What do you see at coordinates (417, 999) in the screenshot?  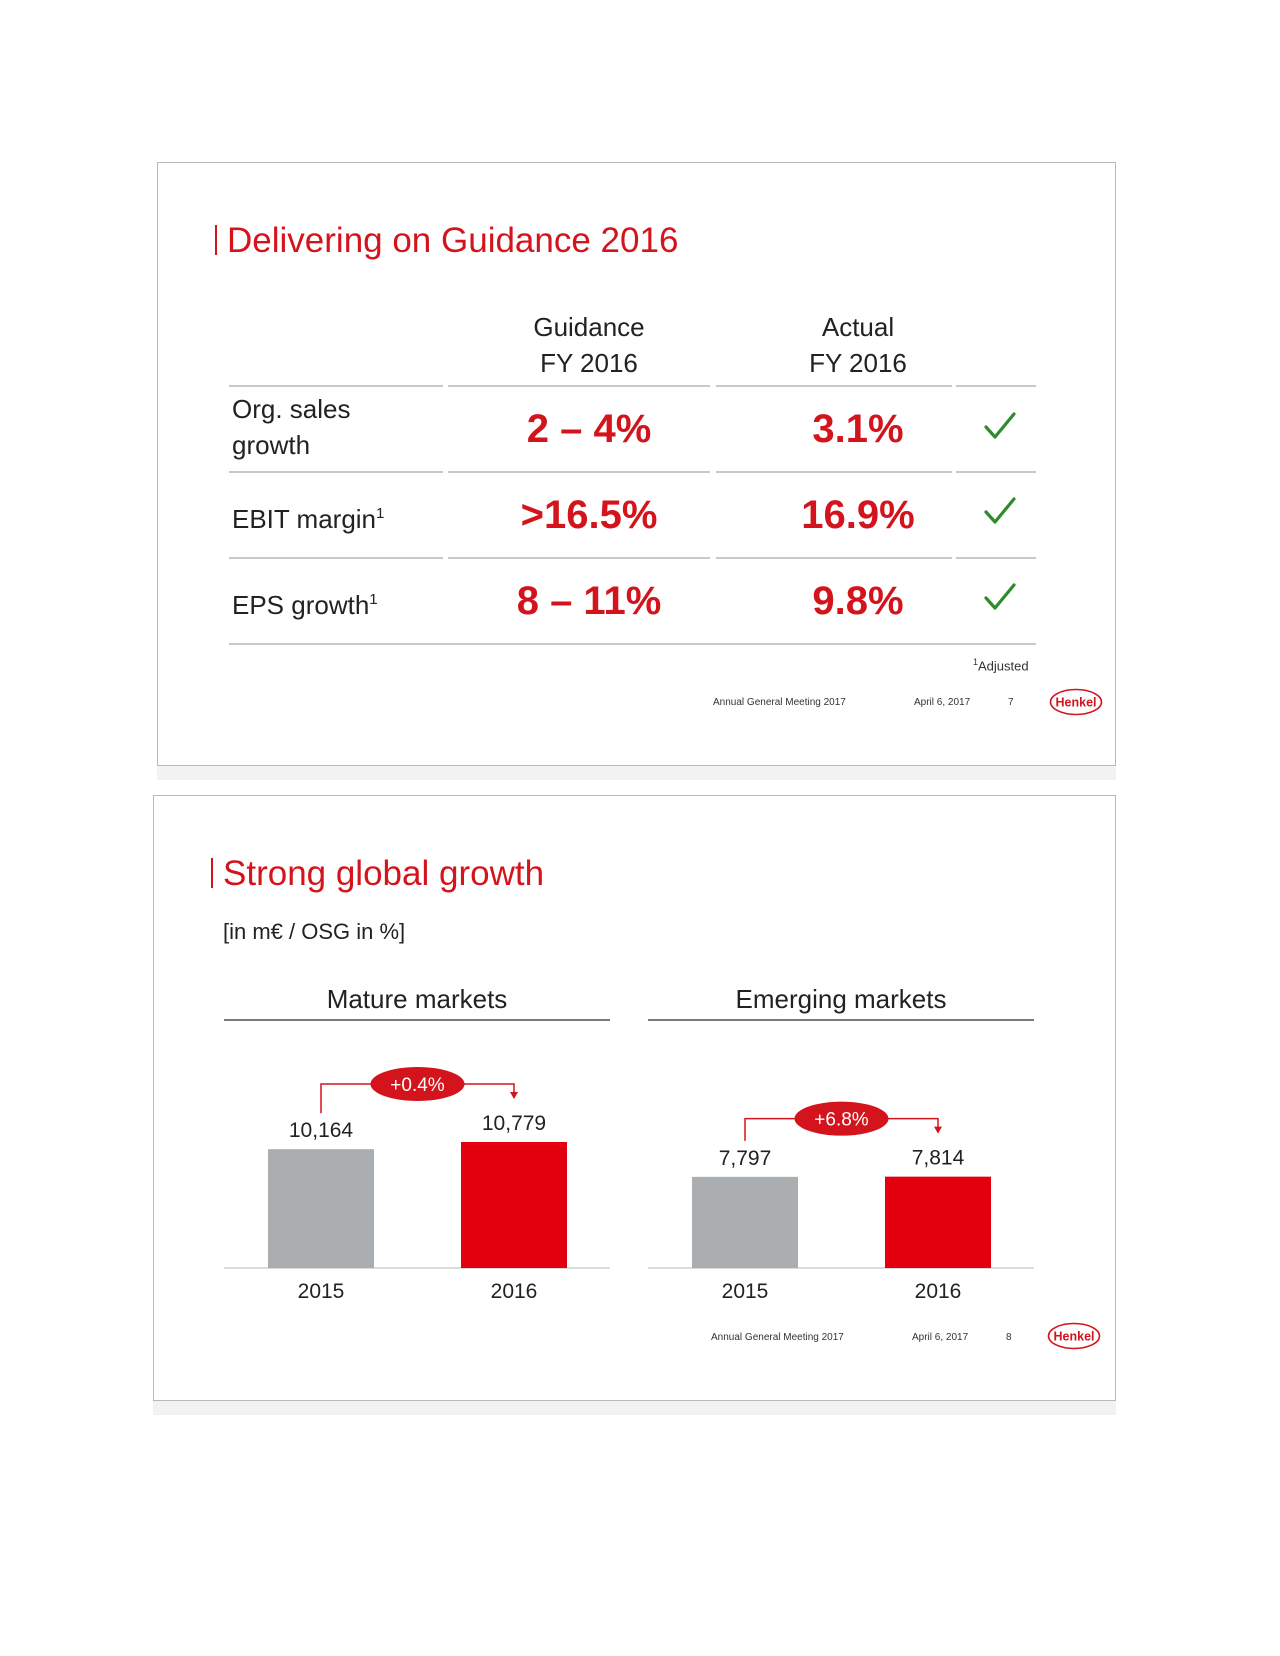 I see `chart-title: Mature markets` at bounding box center [417, 999].